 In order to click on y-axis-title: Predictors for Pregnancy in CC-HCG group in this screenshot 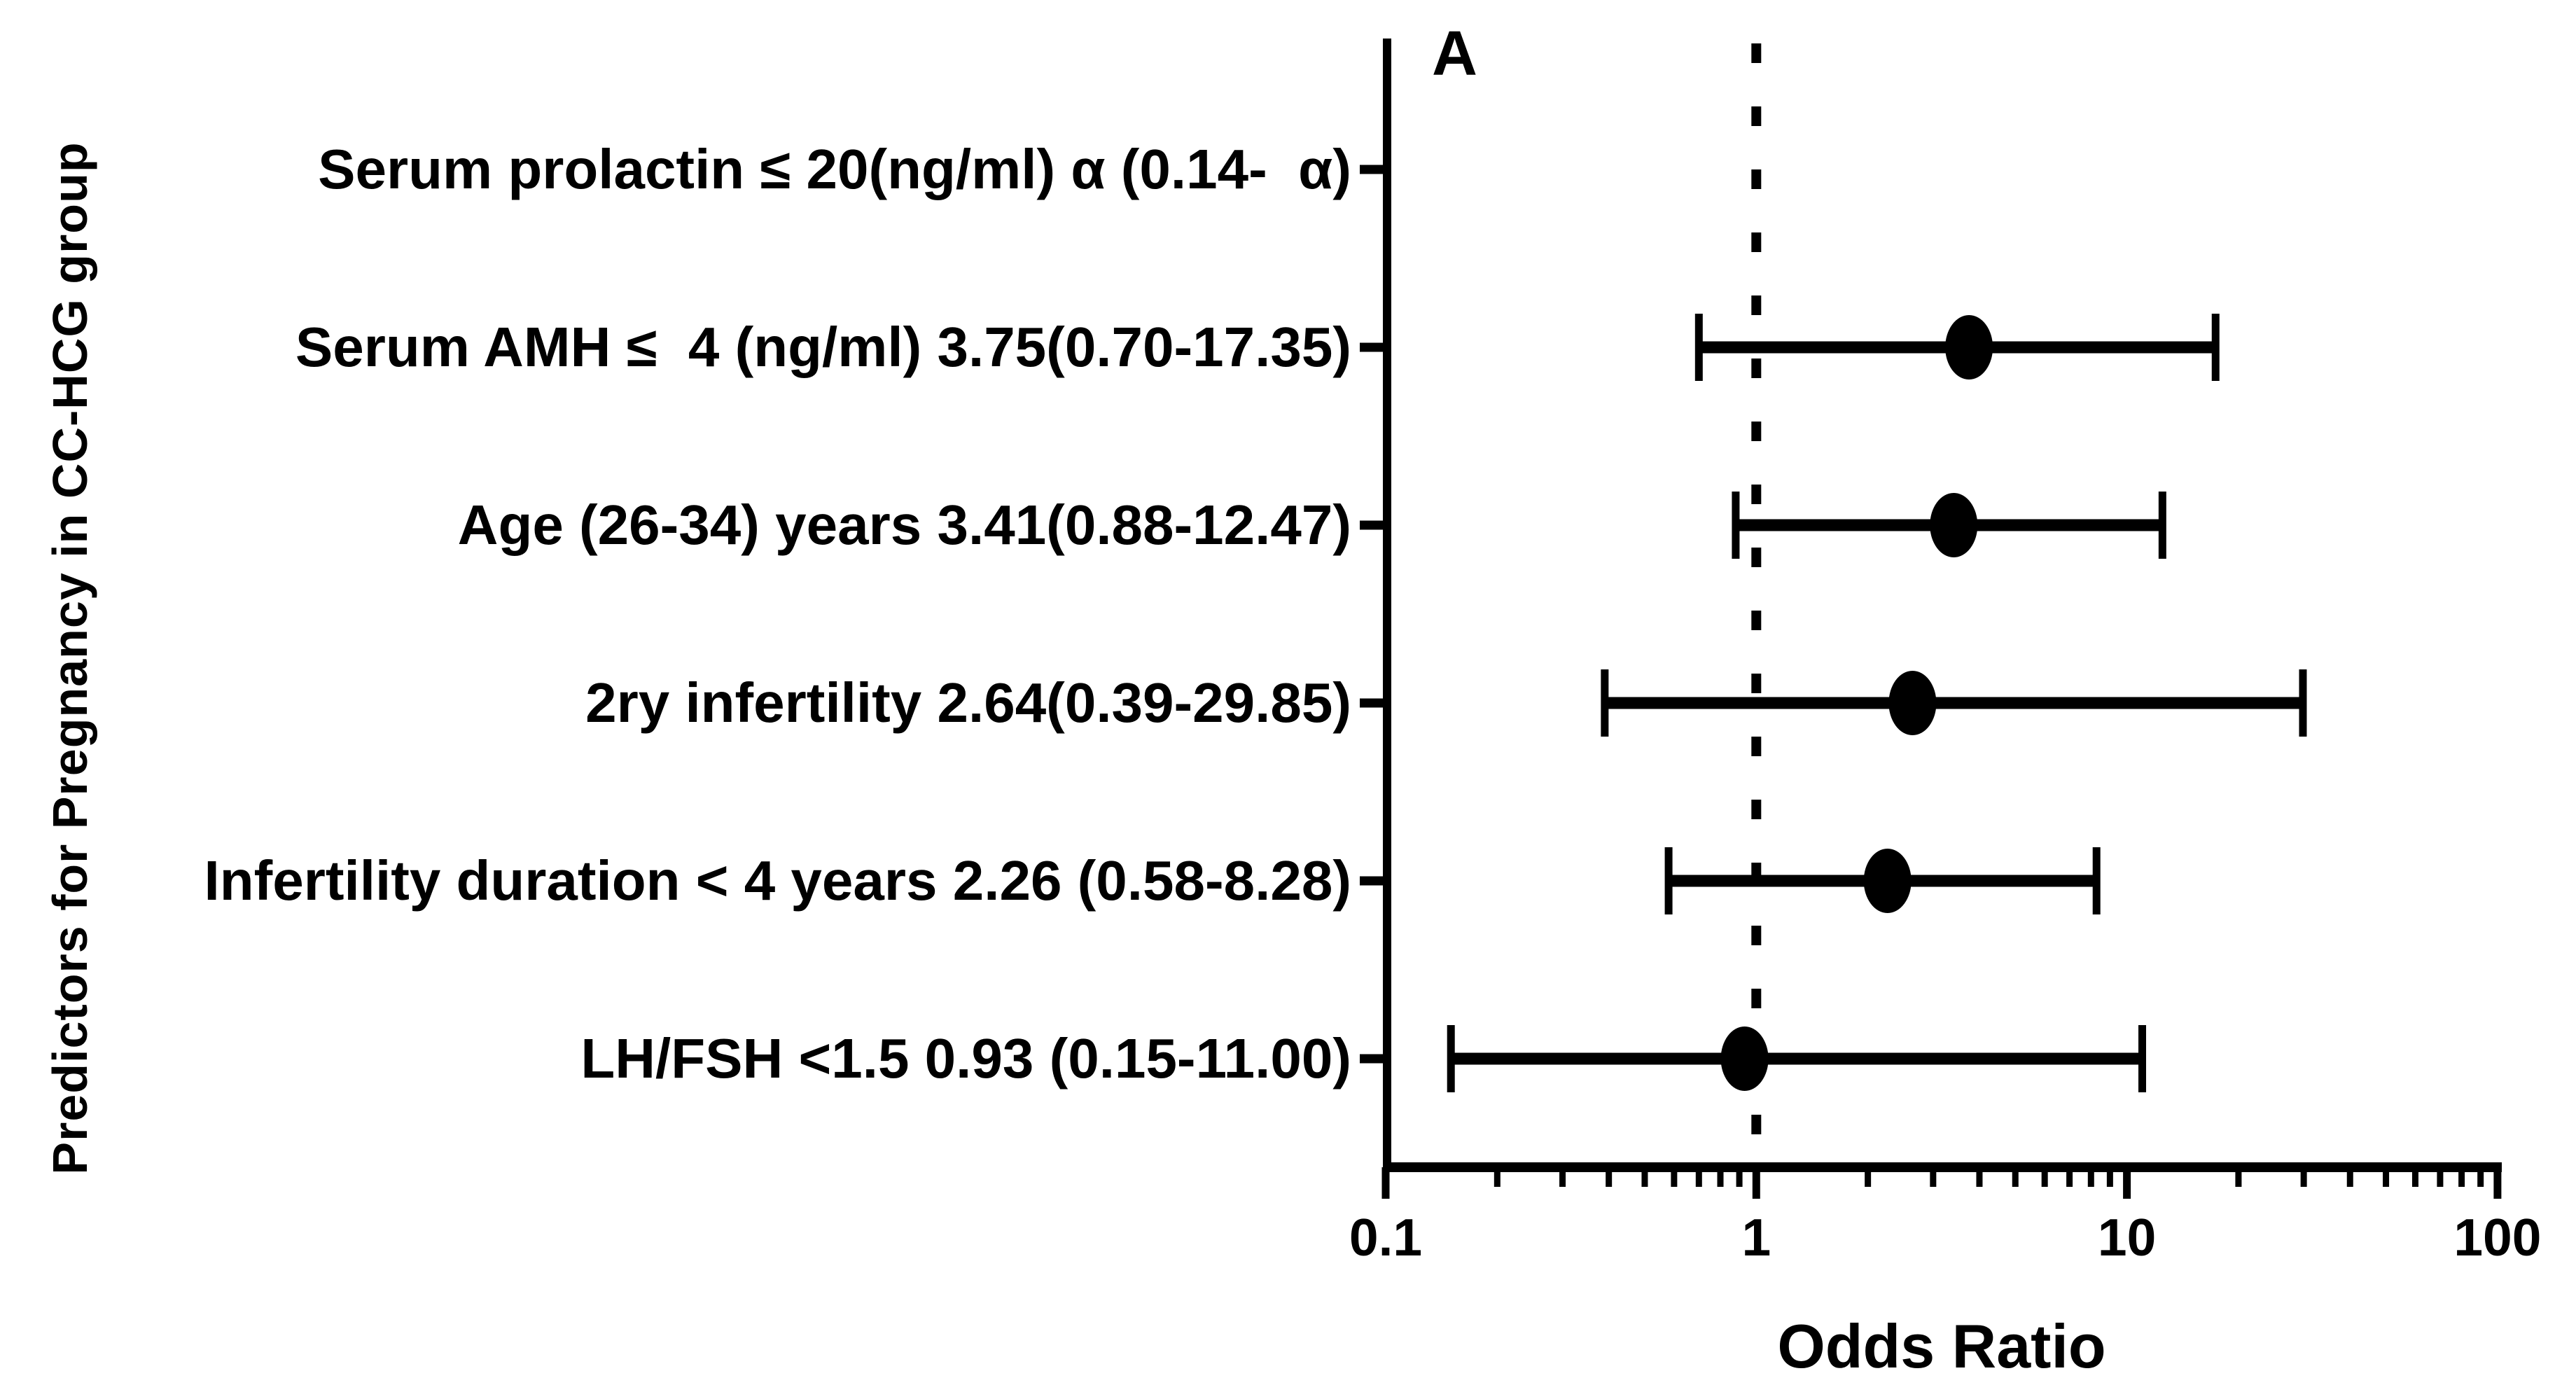, I will do `click(70, 658)`.